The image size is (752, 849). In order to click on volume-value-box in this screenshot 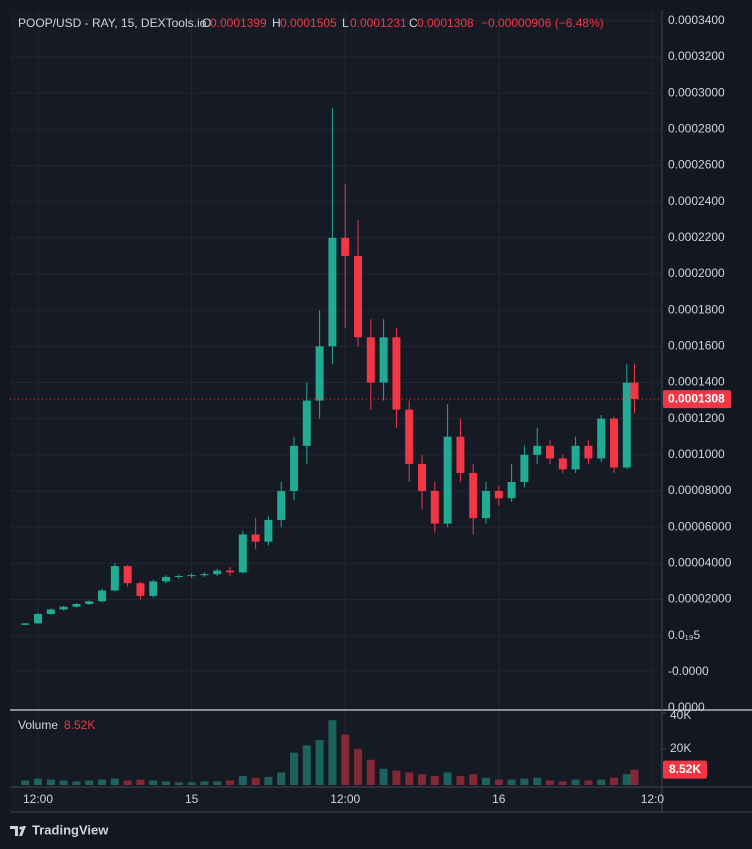, I will do `click(685, 769)`.